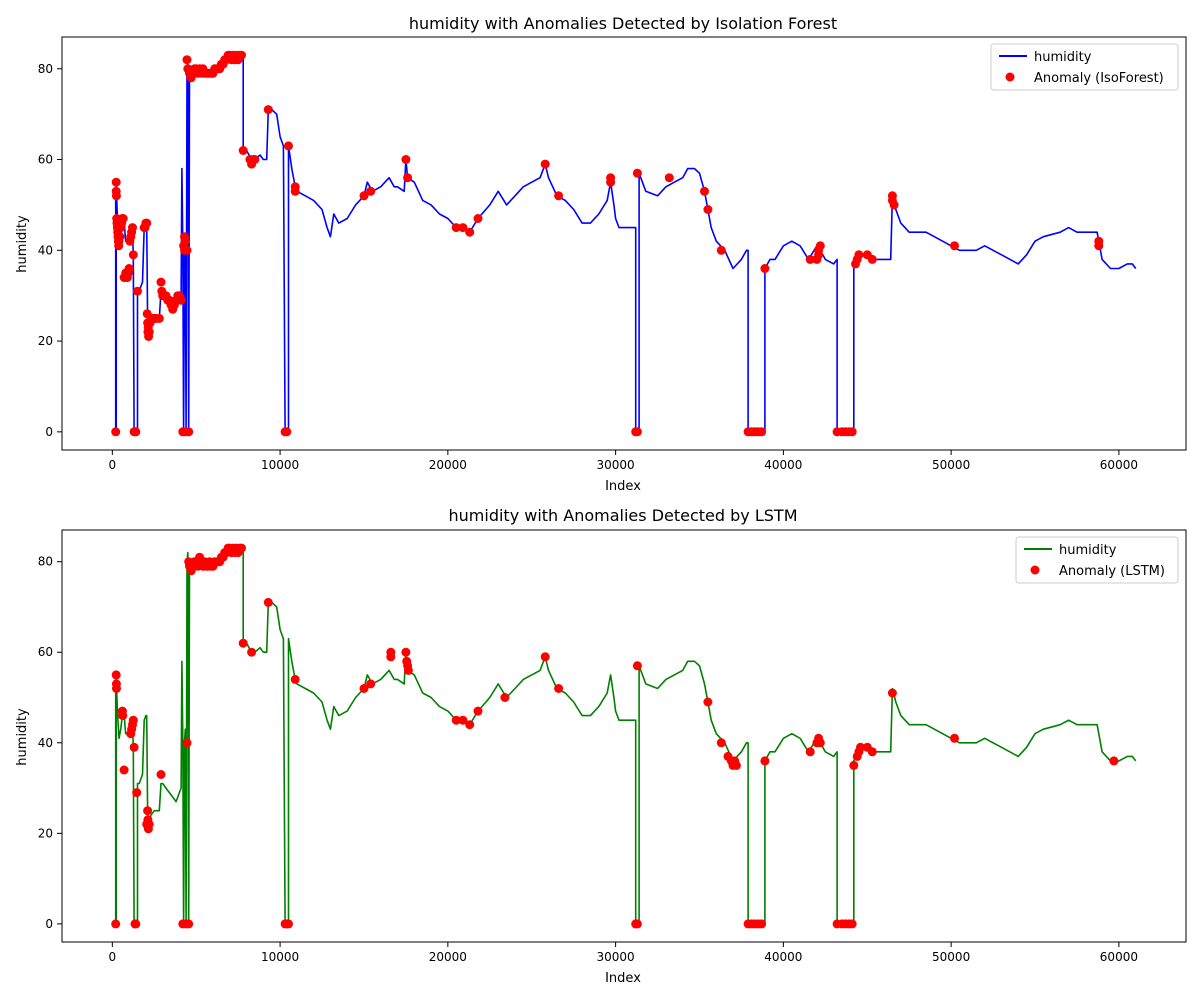 The width and height of the screenshot is (1200, 1000). I want to click on legend: humidity Anomaly (LSTM), so click(1097, 560).